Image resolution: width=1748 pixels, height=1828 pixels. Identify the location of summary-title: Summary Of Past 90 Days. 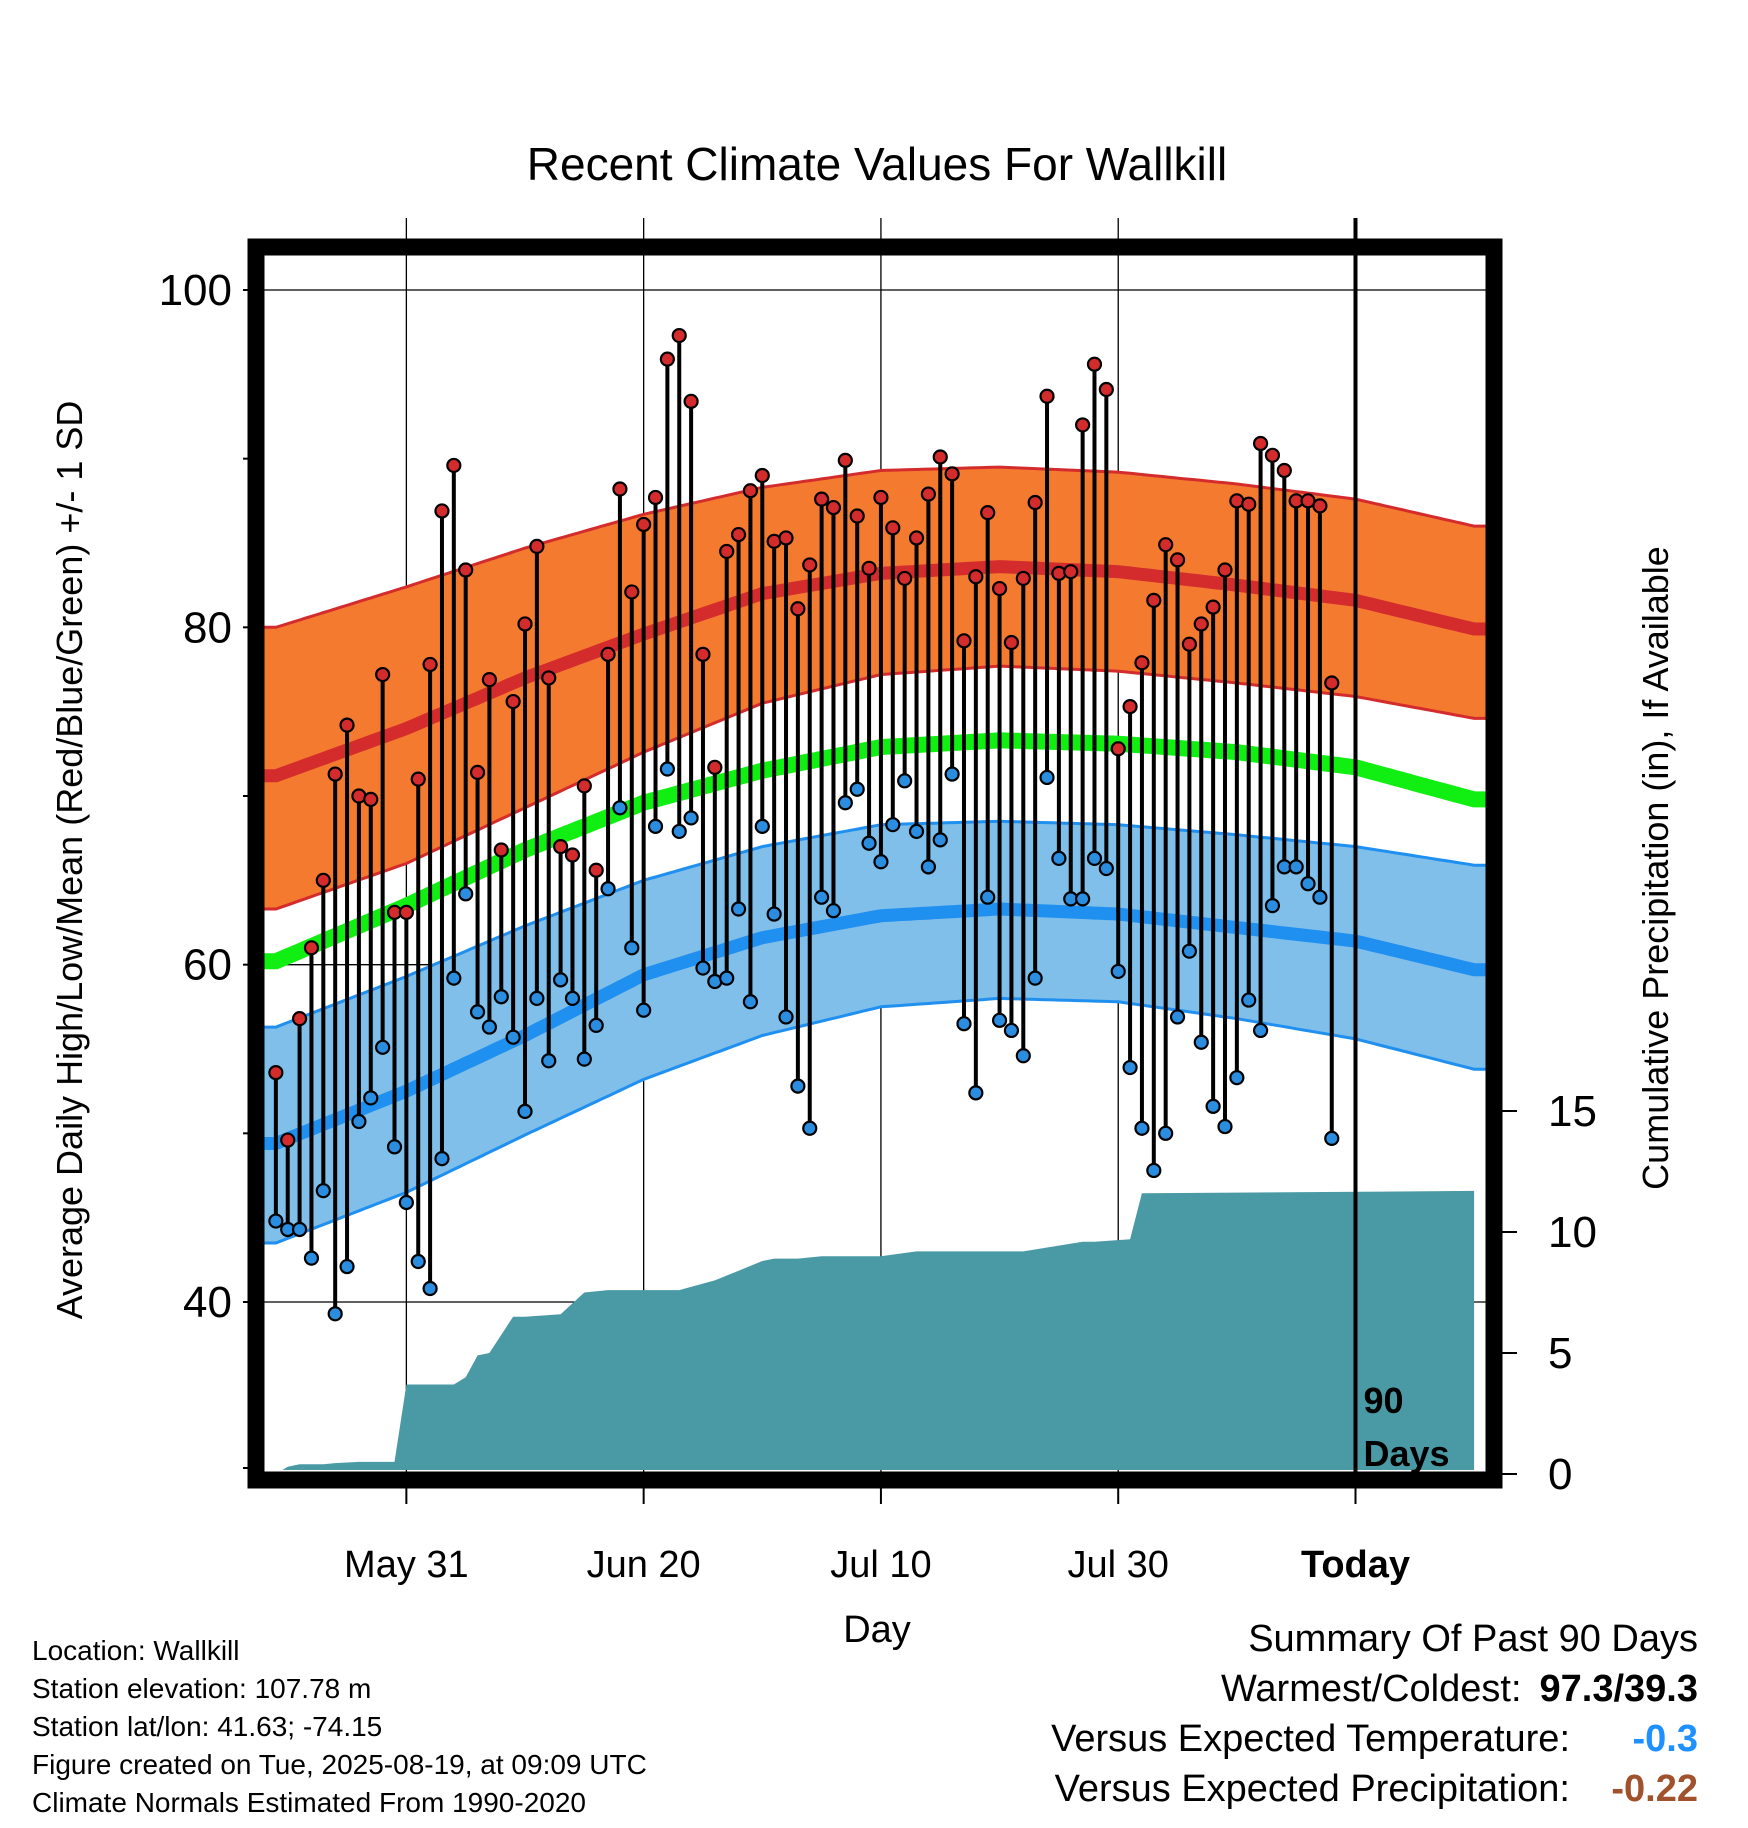
(1473, 1639).